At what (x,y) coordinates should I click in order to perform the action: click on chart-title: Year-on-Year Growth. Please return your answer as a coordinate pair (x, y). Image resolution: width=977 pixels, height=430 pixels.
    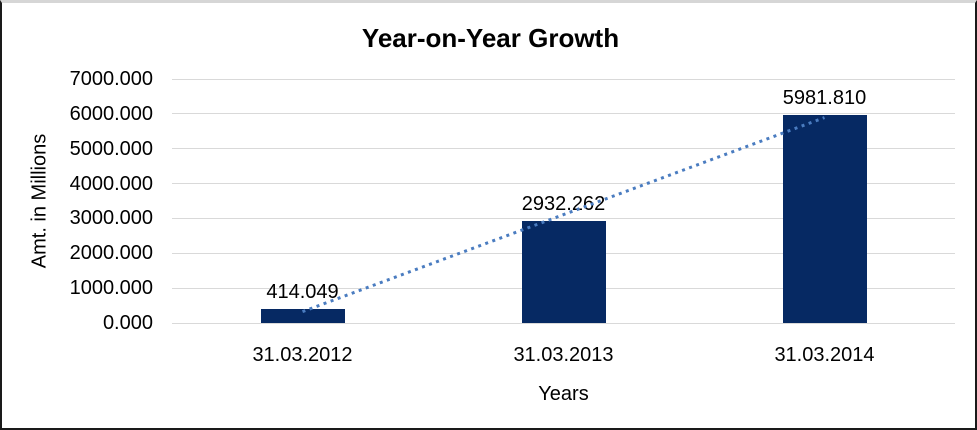
    Looking at the image, I should click on (490, 38).